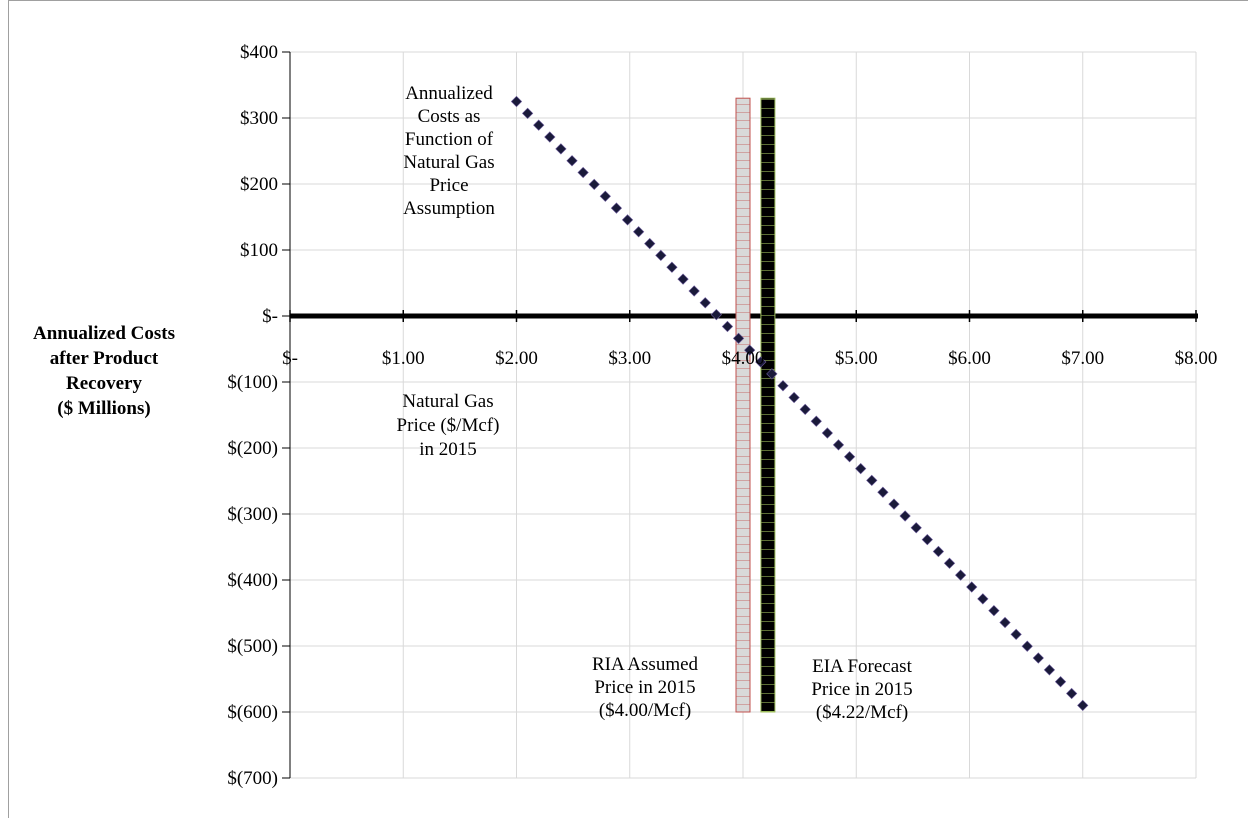 The image size is (1250, 820). I want to click on y-tick-label-2: $200, so click(259, 184).